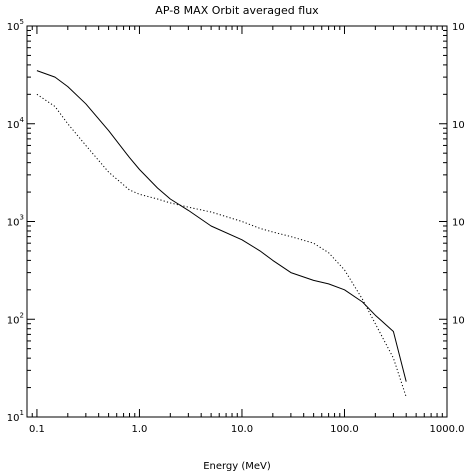 The width and height of the screenshot is (474, 474). Describe the element at coordinates (237, 466) in the screenshot. I see `x-axis-label: Energy (MeV)` at that location.